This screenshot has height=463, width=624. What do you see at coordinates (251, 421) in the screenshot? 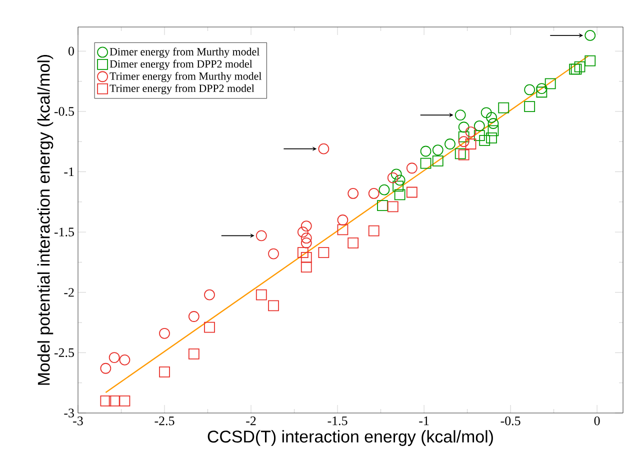
I see `x-tick-label: -2` at bounding box center [251, 421].